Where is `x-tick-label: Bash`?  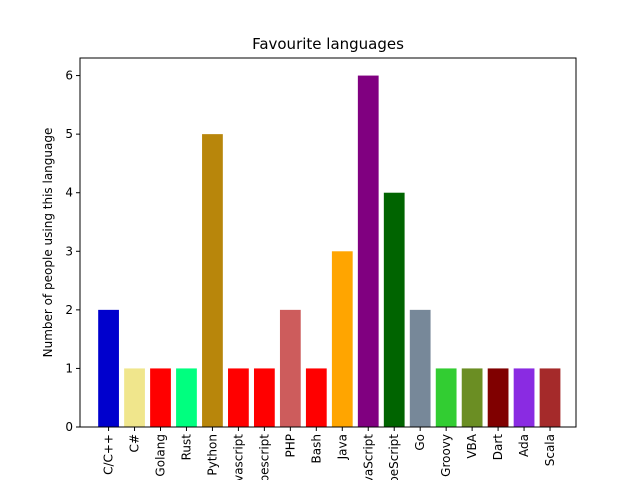 x-tick-label: Bash is located at coordinates (316, 448).